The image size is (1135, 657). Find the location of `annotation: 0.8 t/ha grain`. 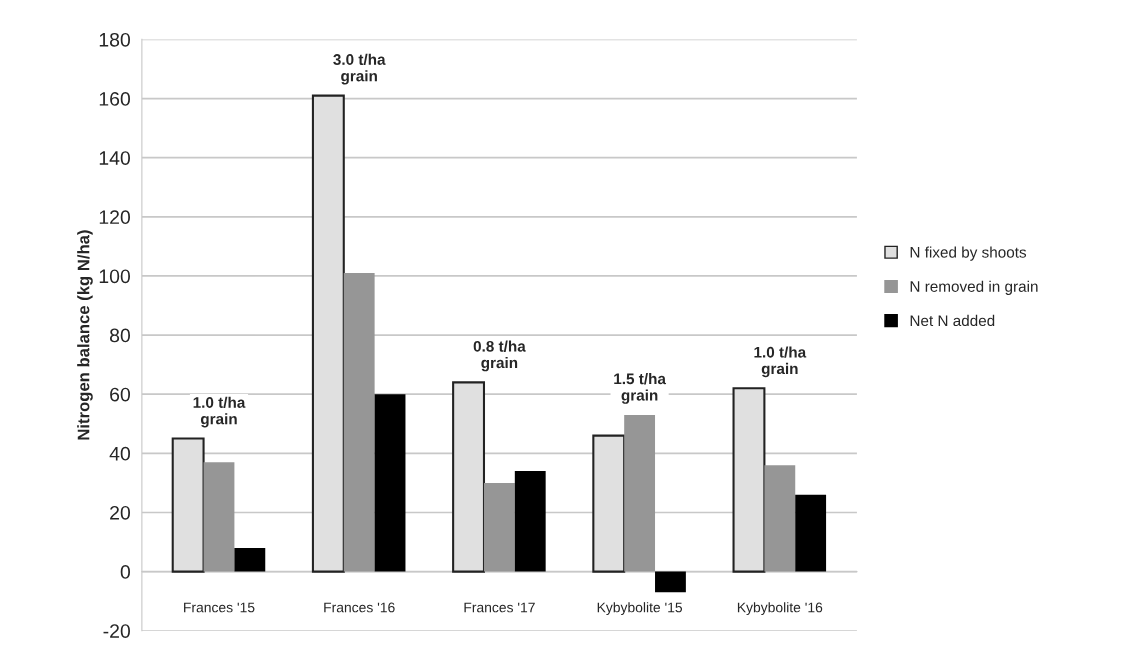

annotation: 0.8 t/ha grain is located at coordinates (499, 356).